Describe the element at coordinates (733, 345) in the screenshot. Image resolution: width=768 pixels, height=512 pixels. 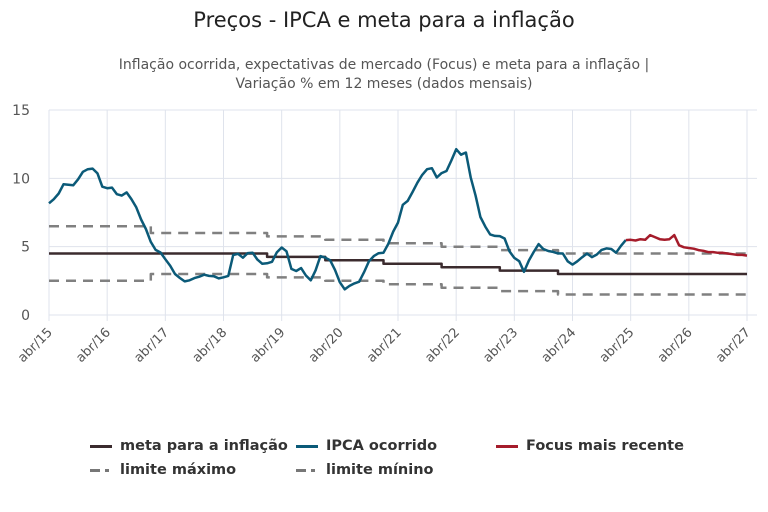
I see `x-tick-label: abr/27` at that location.